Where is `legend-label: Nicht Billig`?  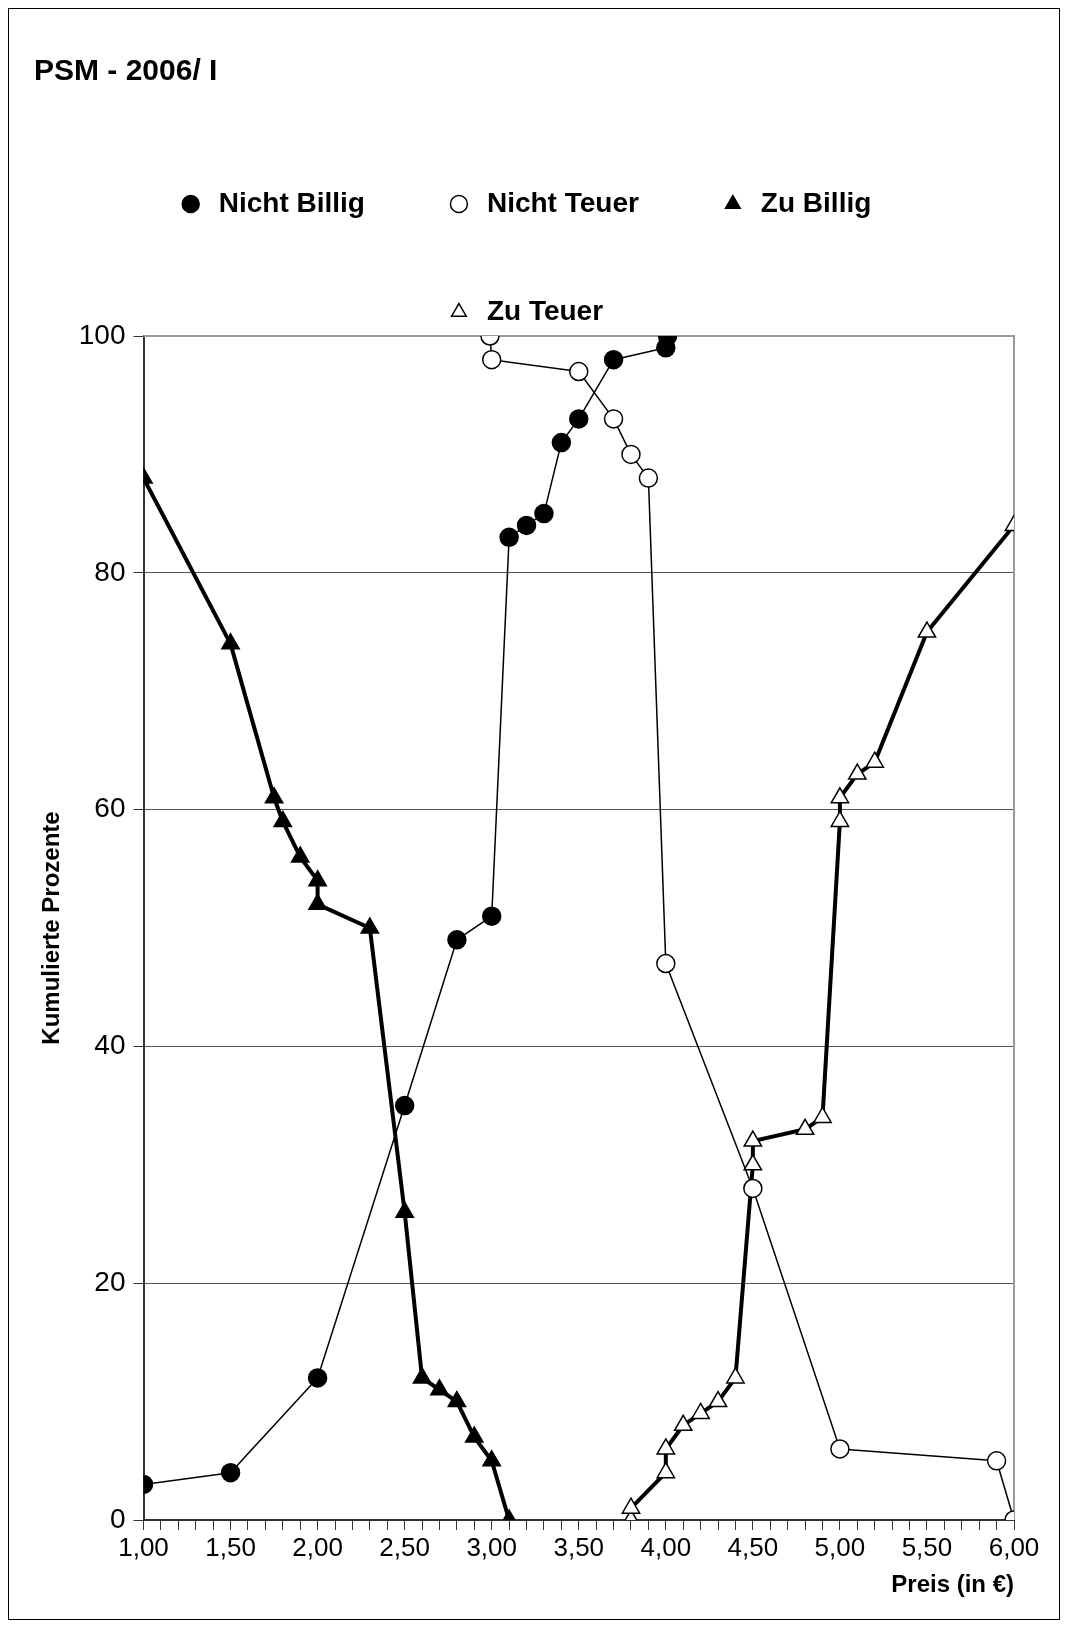 legend-label: Nicht Billig is located at coordinates (291, 202).